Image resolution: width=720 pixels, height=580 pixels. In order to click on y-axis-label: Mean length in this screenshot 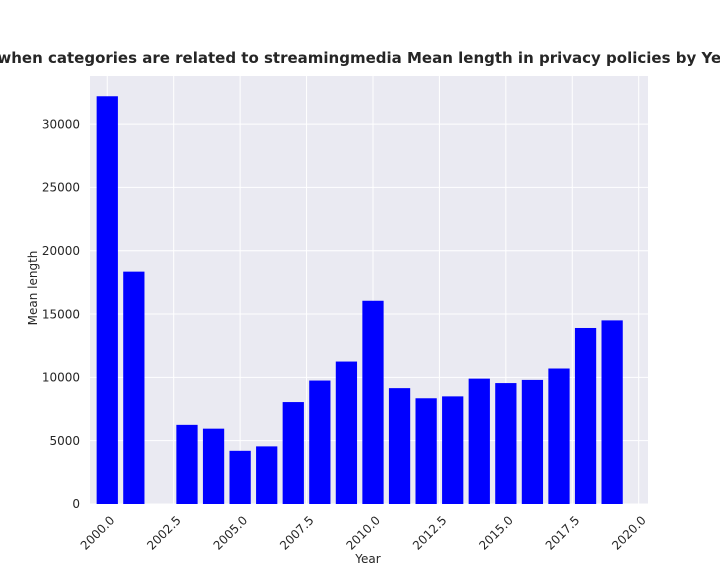, I will do `click(33, 288)`.